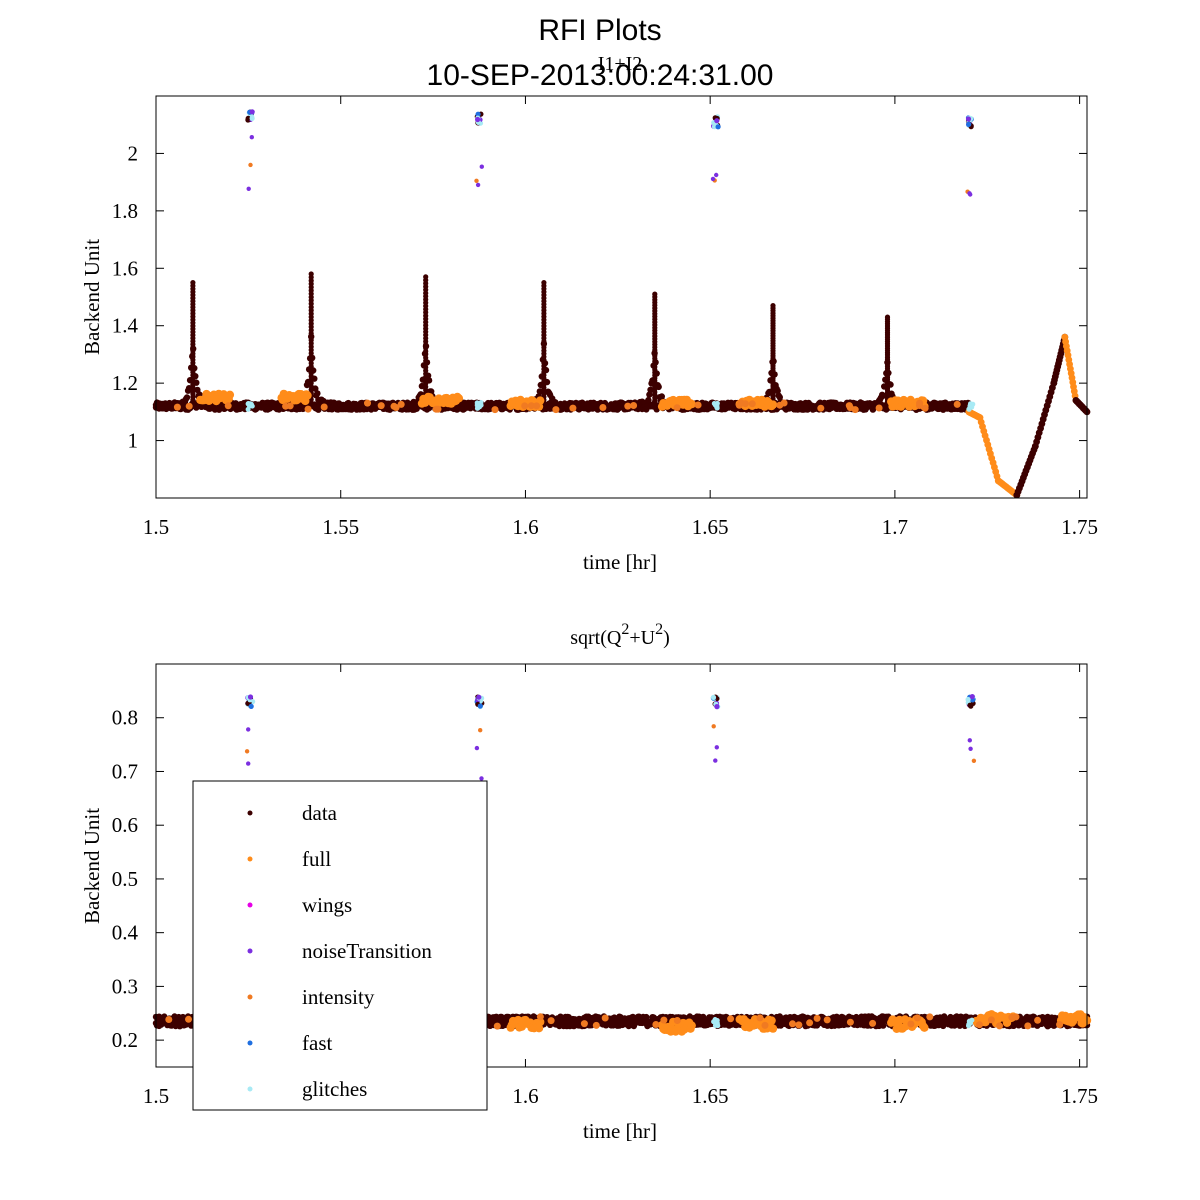  What do you see at coordinates (250, 905) in the screenshot?
I see `legend-marker-wings` at bounding box center [250, 905].